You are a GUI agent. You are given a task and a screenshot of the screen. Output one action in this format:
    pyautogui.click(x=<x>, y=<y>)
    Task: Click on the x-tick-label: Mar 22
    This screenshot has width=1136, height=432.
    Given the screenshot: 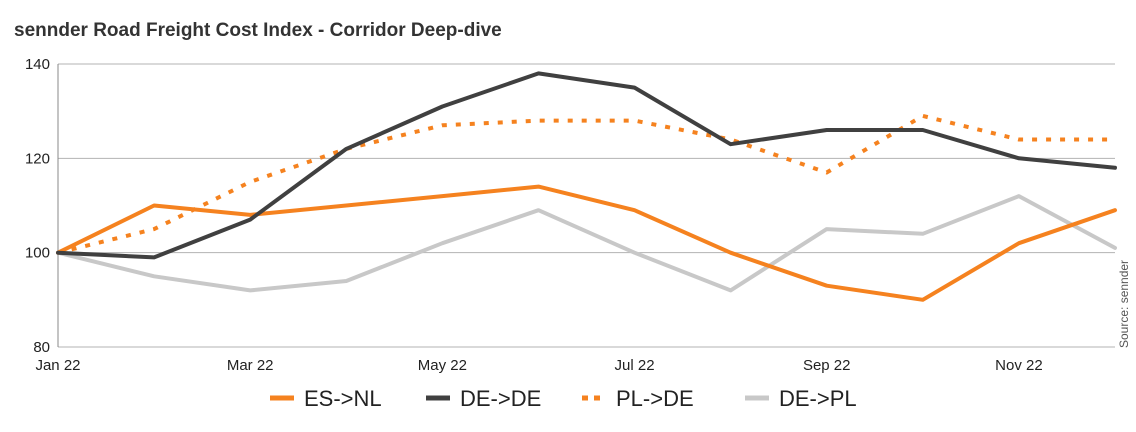 What is the action you would take?
    pyautogui.click(x=250, y=365)
    